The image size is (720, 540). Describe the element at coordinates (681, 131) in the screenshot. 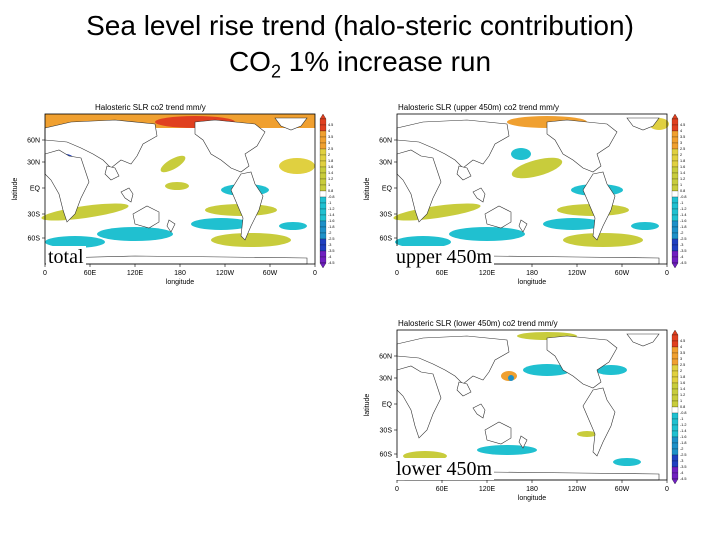

I see `colorbar-tick-label: 4` at that location.